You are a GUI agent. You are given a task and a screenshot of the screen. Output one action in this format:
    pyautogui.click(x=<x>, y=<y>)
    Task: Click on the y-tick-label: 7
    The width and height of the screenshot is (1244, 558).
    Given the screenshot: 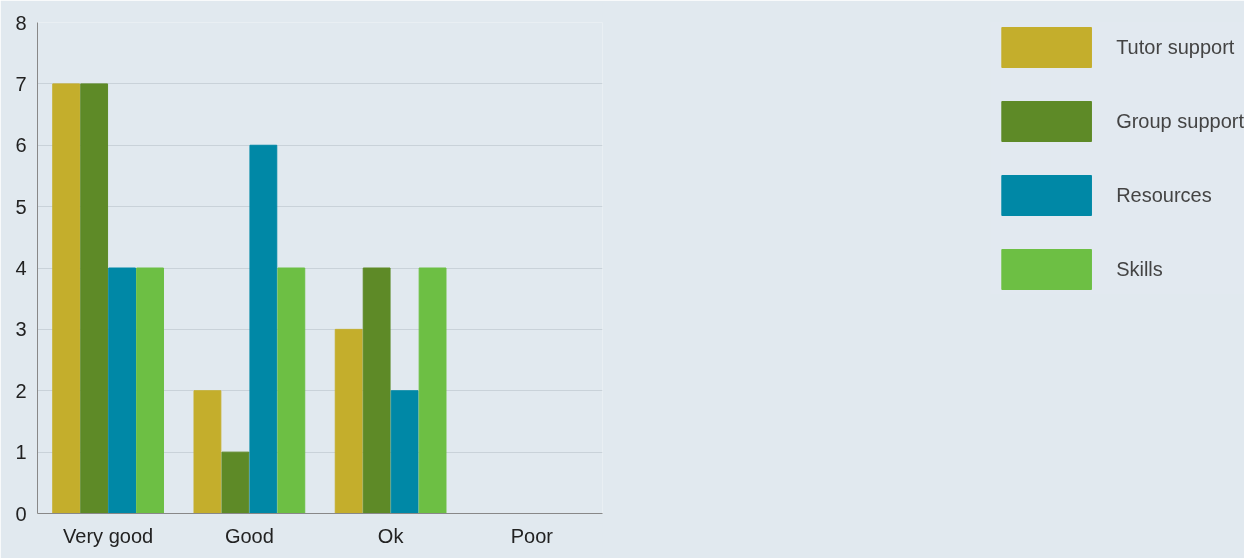 What is the action you would take?
    pyautogui.click(x=21, y=83)
    